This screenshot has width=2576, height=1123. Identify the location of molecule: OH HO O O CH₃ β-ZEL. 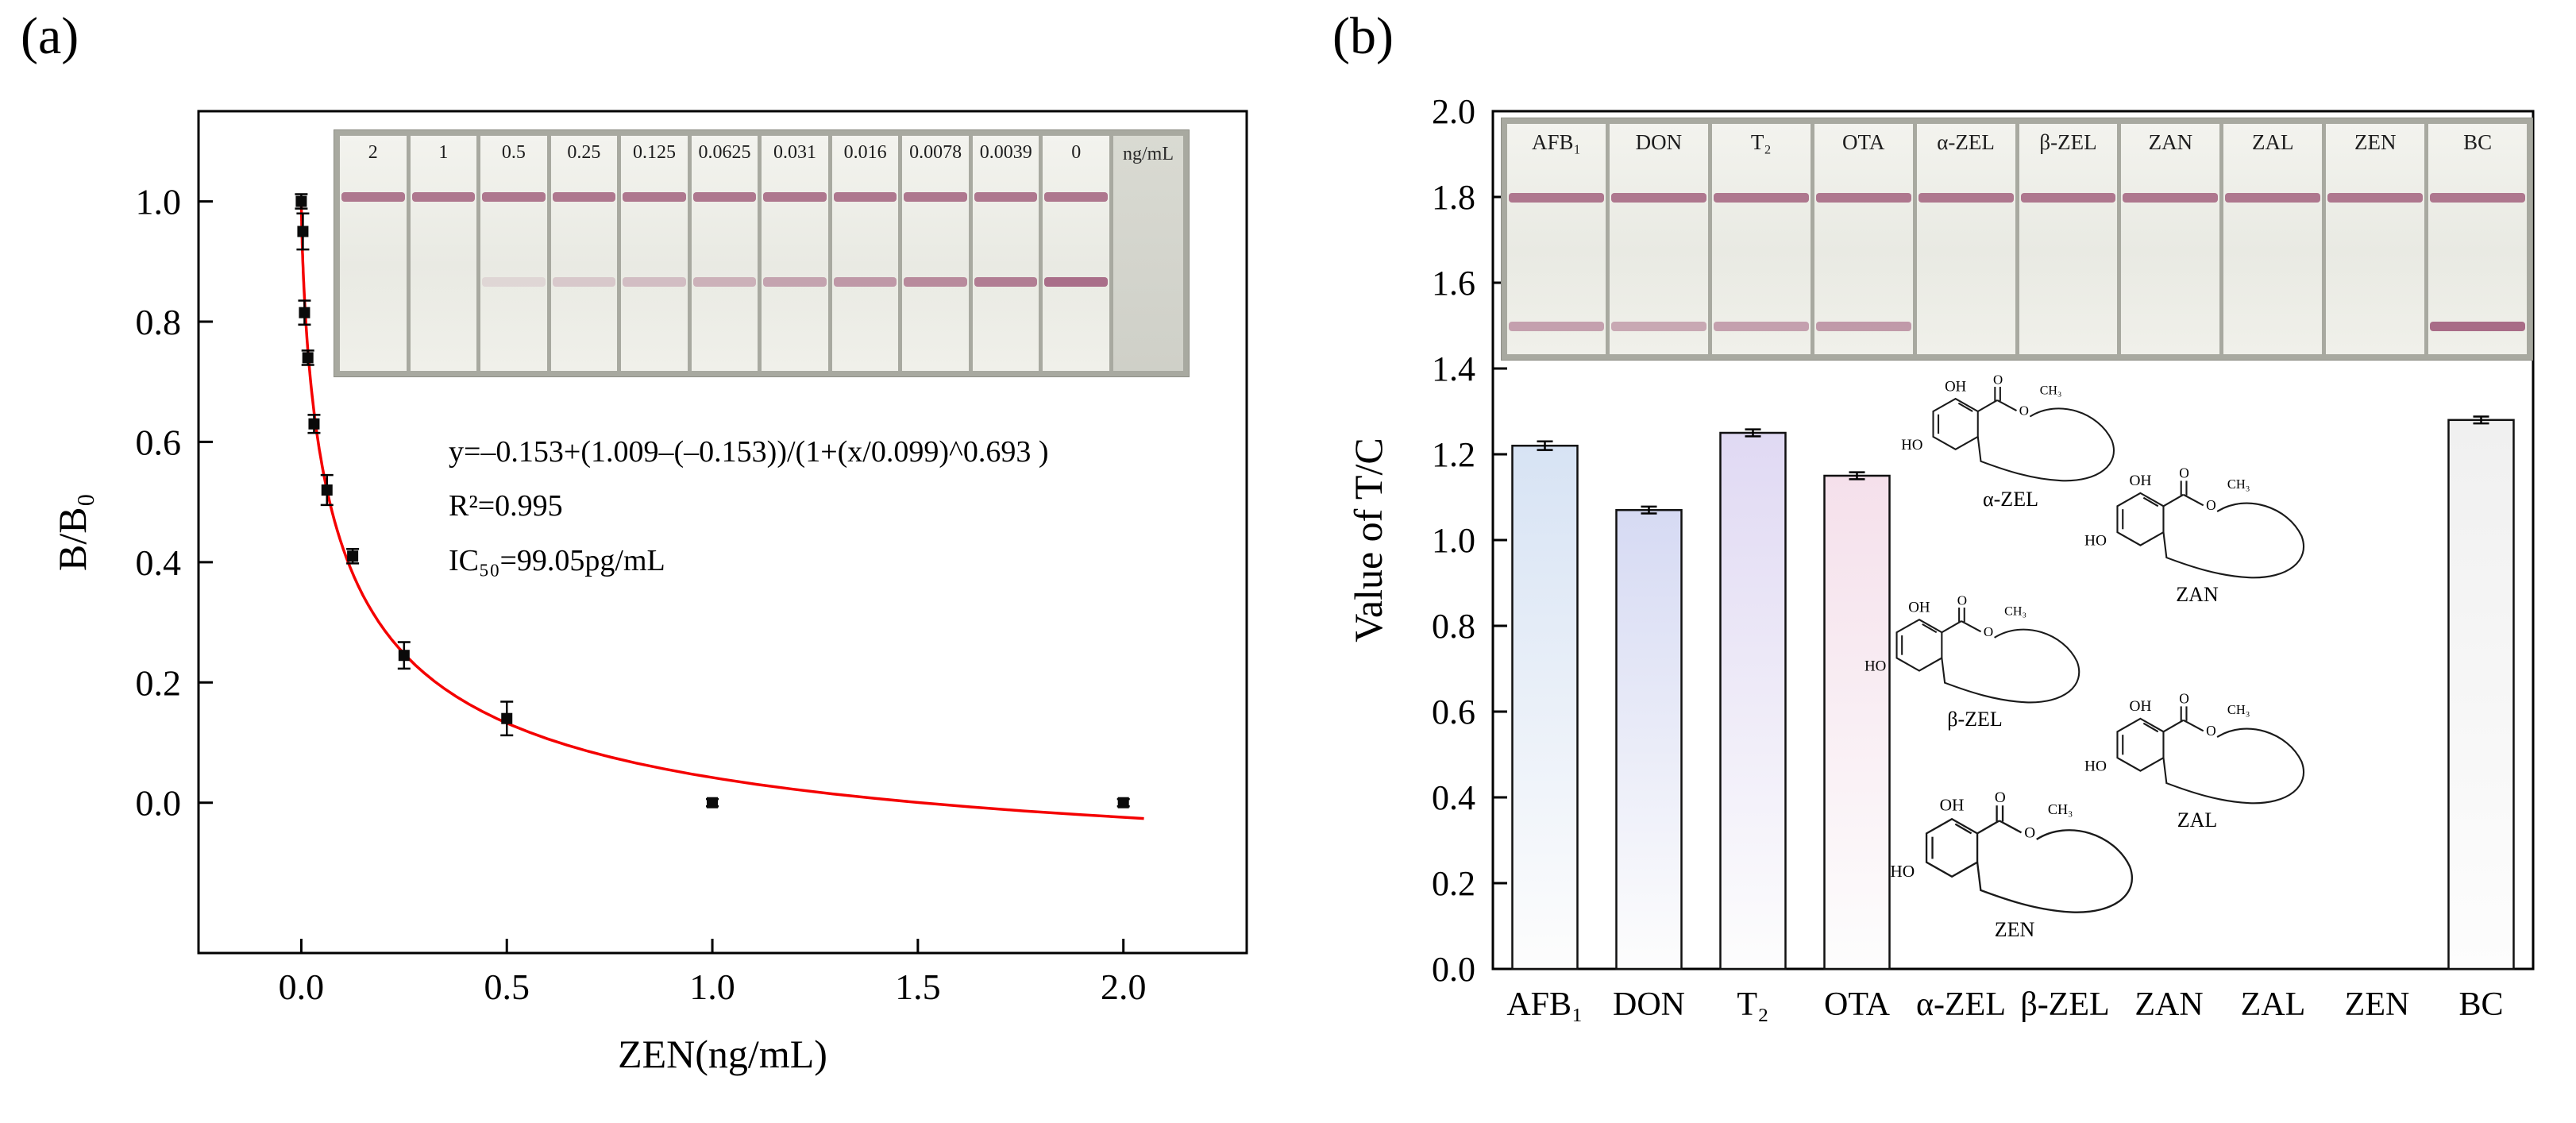
(1975, 661).